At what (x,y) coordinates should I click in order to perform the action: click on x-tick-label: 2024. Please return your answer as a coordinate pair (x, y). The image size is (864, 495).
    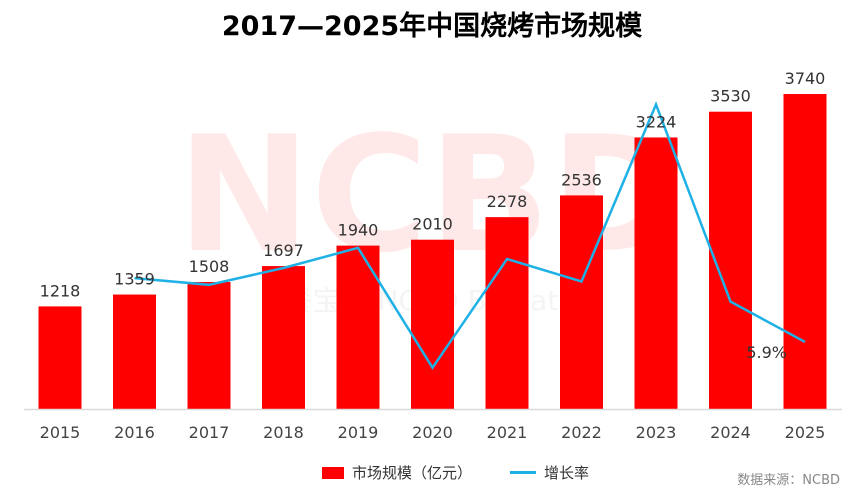
    Looking at the image, I should click on (730, 432).